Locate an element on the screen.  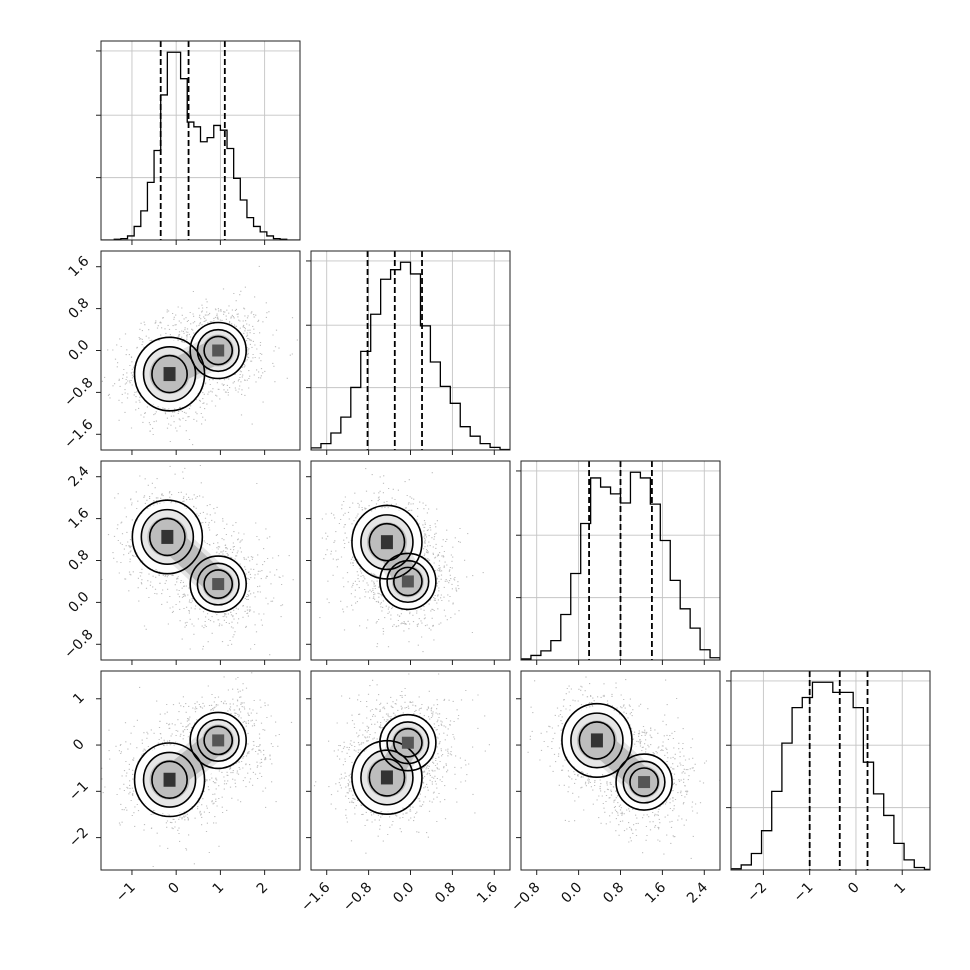
y-tick-label-2-3: 1.6 is located at coordinates (78, 518).